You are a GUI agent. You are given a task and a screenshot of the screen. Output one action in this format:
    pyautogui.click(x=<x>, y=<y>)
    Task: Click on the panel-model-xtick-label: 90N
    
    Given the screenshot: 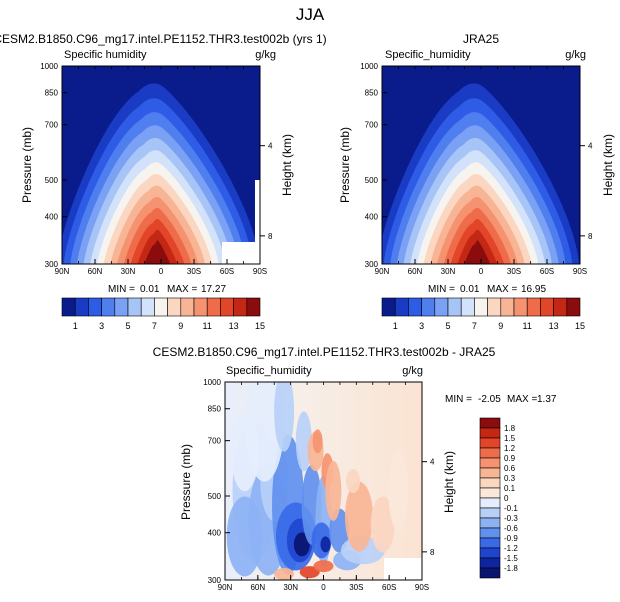 What is the action you would take?
    pyautogui.click(x=62, y=271)
    